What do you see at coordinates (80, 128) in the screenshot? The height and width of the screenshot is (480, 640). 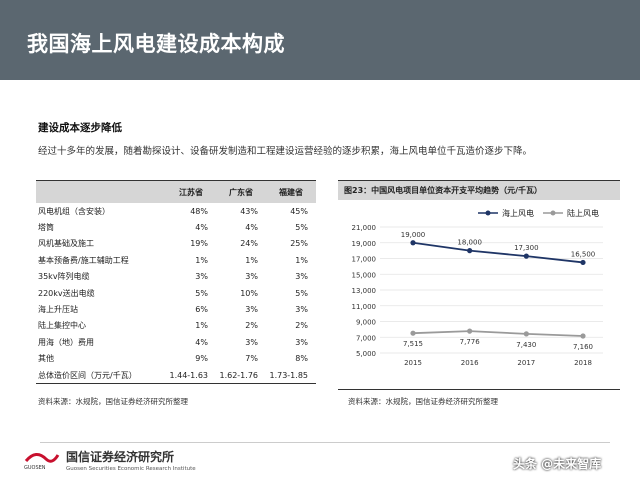 I see `section-title: 建设成本逐步降低` at bounding box center [80, 128].